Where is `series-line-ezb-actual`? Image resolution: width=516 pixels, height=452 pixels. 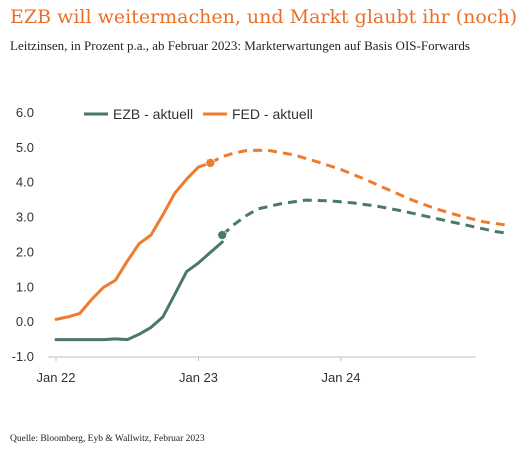
series-line-ezb-actual is located at coordinates (139, 291).